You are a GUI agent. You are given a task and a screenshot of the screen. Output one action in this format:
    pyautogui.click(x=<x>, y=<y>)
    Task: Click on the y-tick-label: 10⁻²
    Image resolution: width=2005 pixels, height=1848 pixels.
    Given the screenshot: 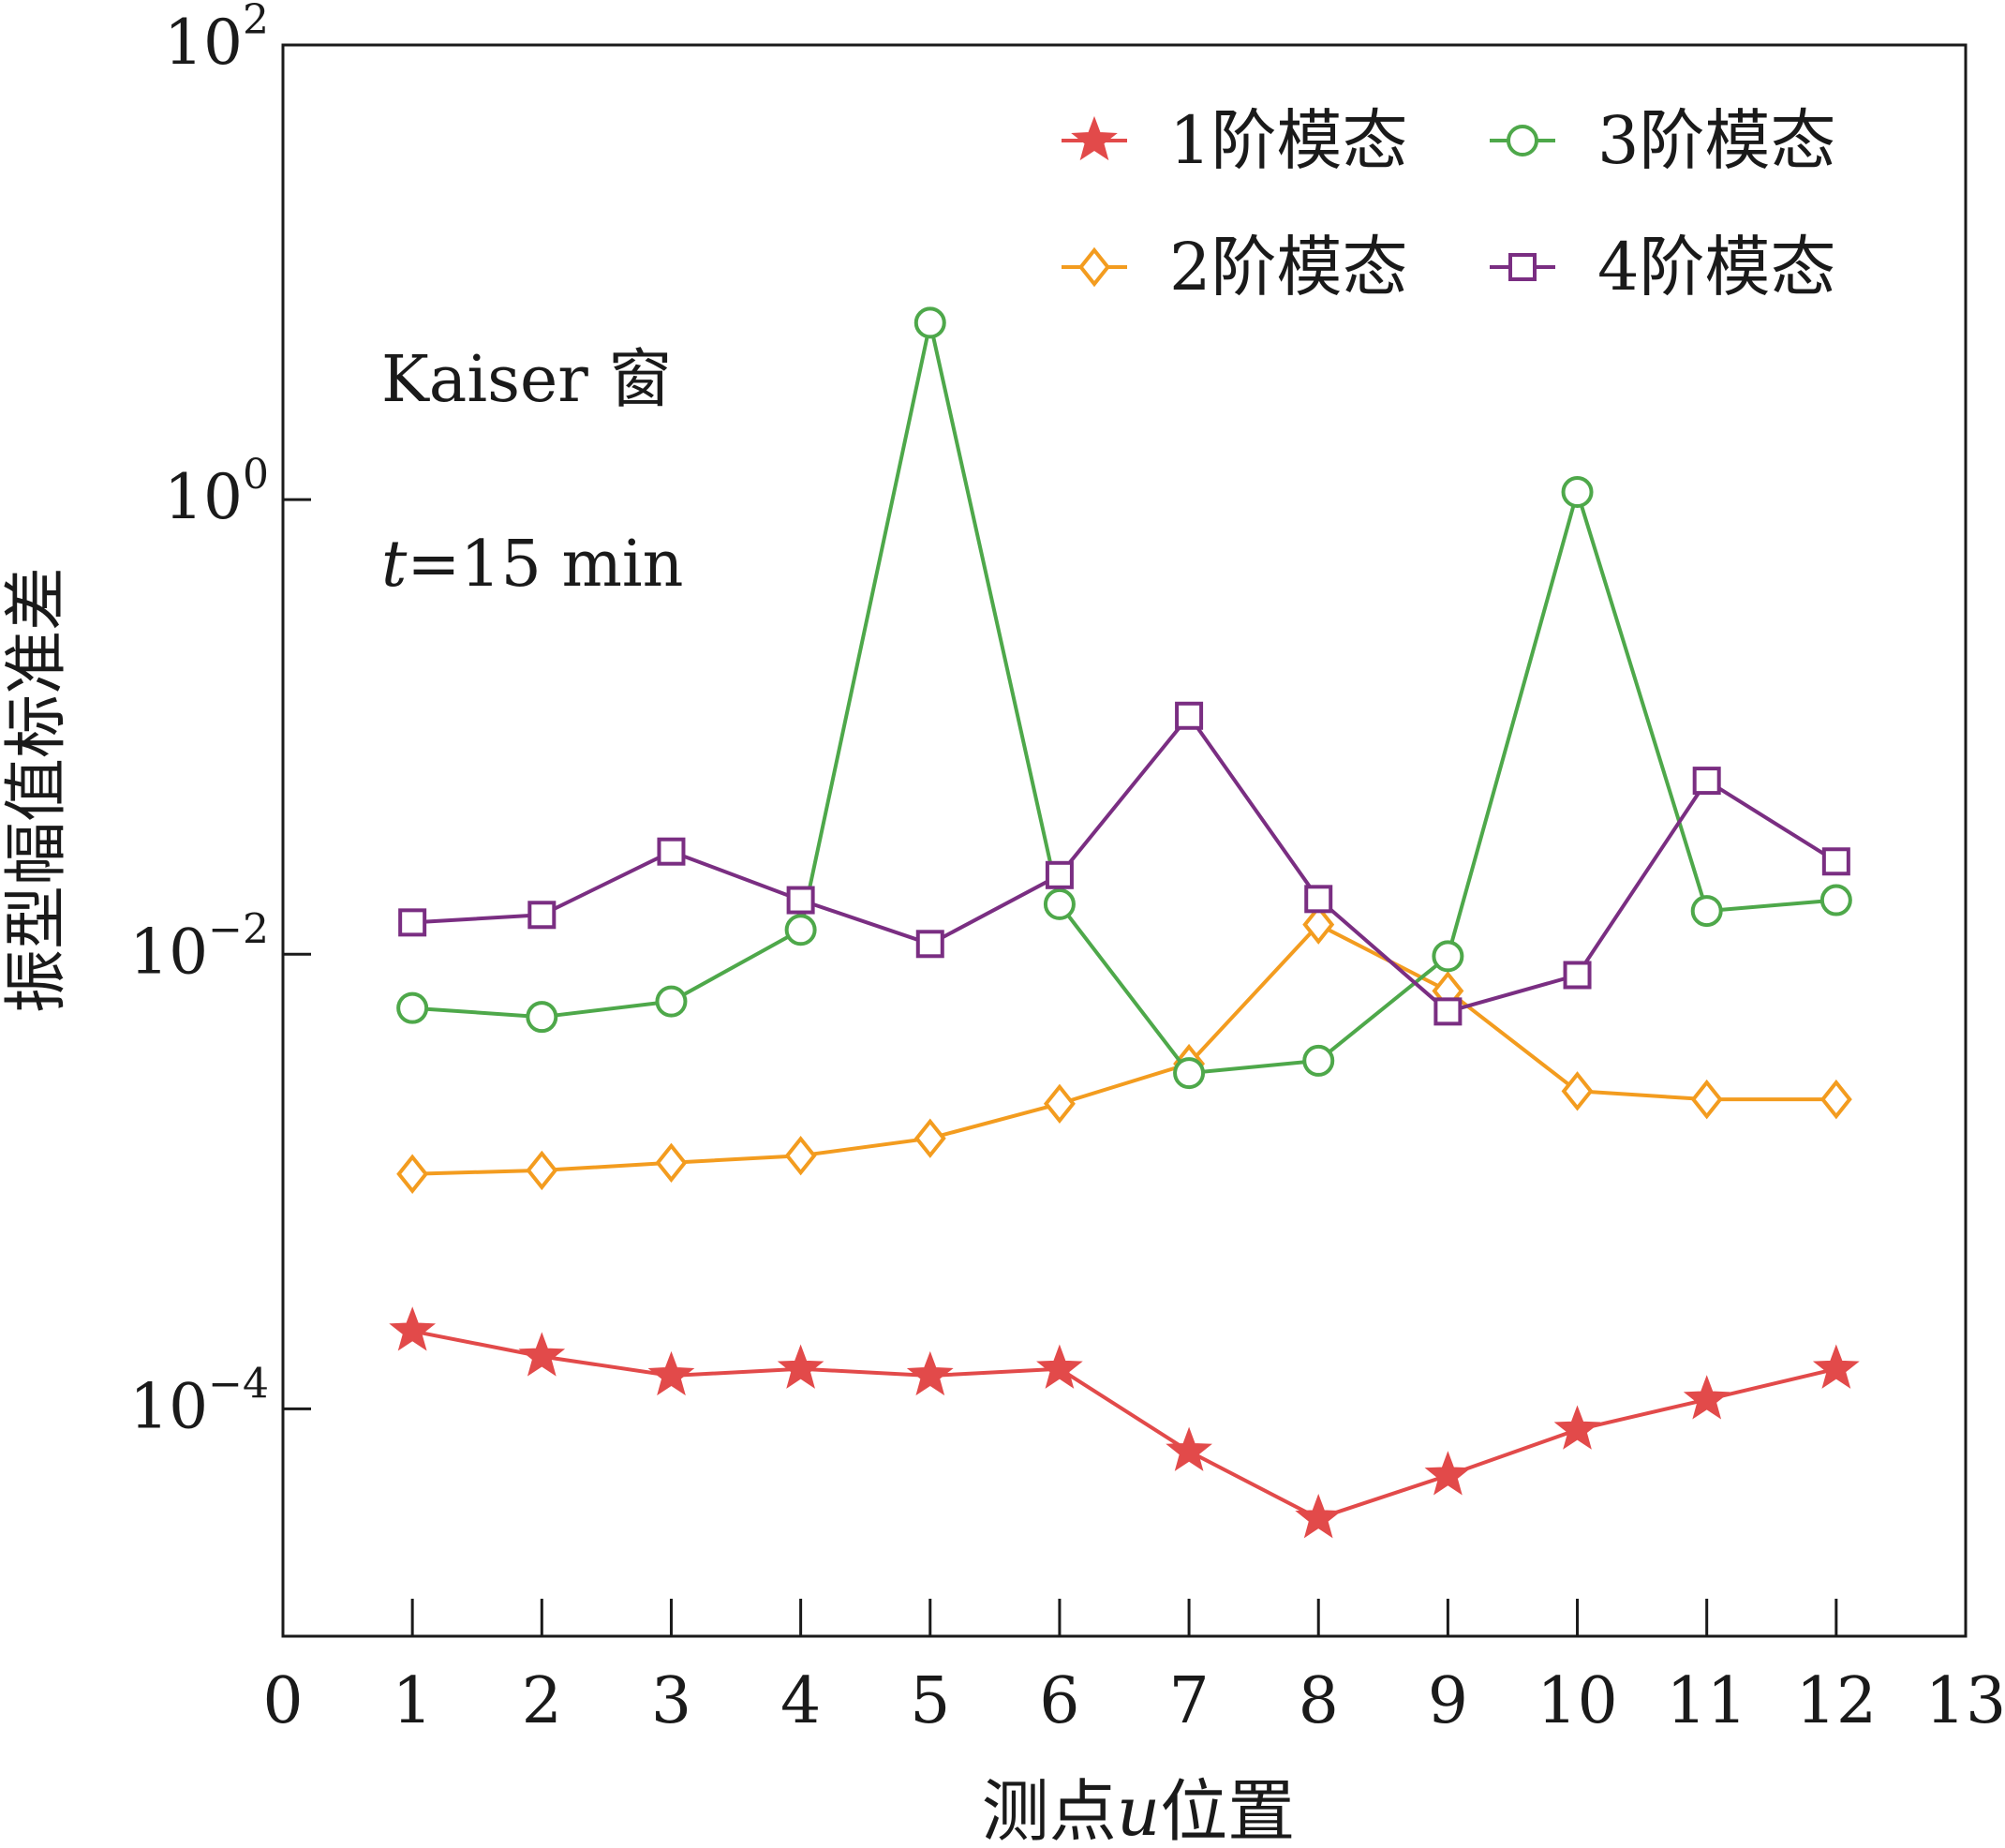 What is the action you would take?
    pyautogui.click(x=199, y=946)
    